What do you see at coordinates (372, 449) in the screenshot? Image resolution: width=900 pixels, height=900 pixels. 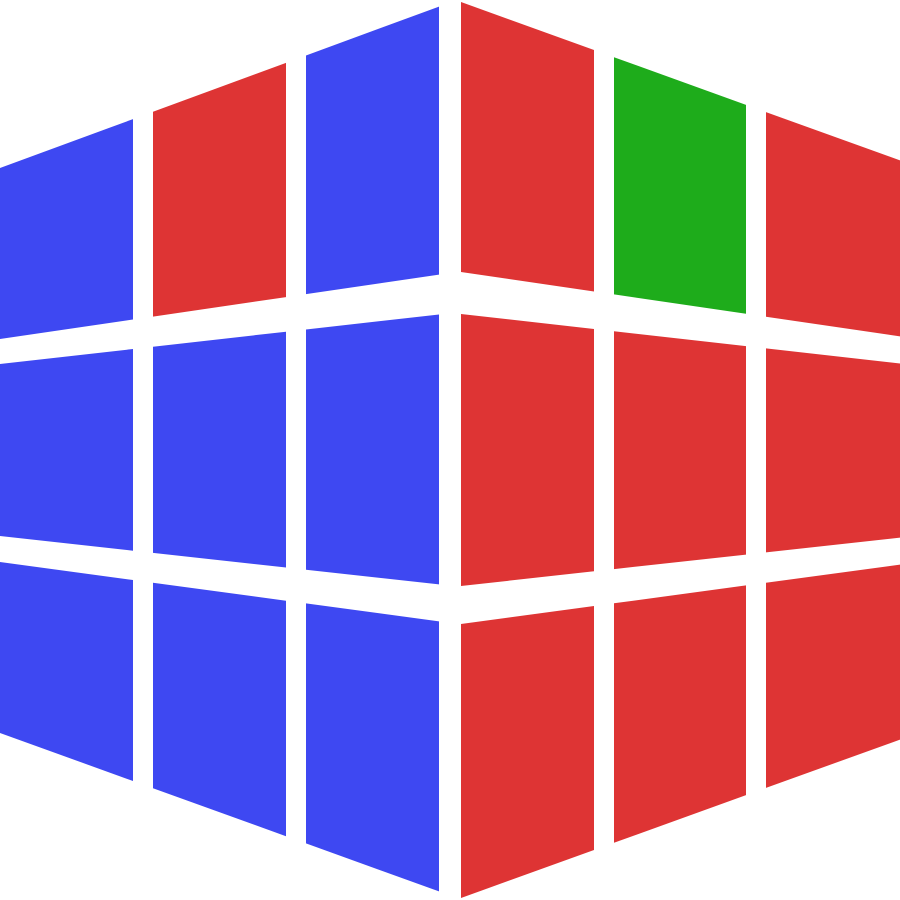 I see `left-face-sticker-r2-c3` at bounding box center [372, 449].